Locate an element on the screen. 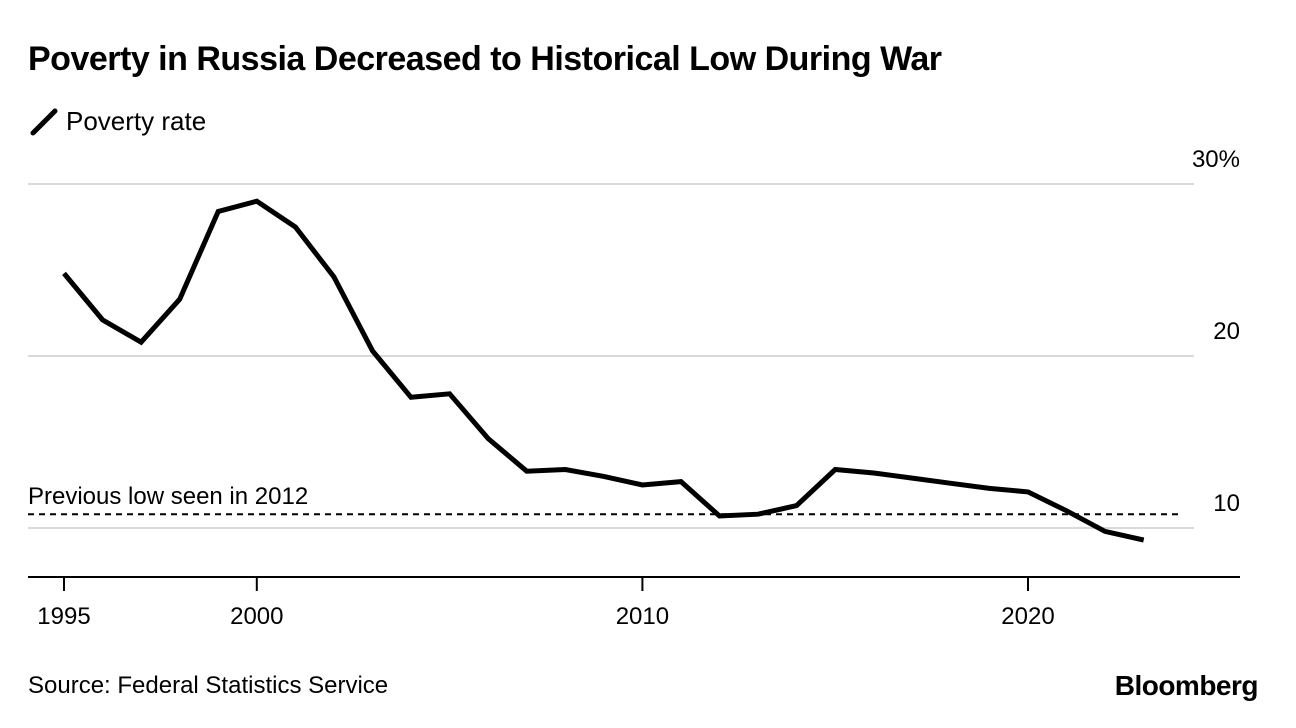  data-point-2016 is located at coordinates (873, 472).